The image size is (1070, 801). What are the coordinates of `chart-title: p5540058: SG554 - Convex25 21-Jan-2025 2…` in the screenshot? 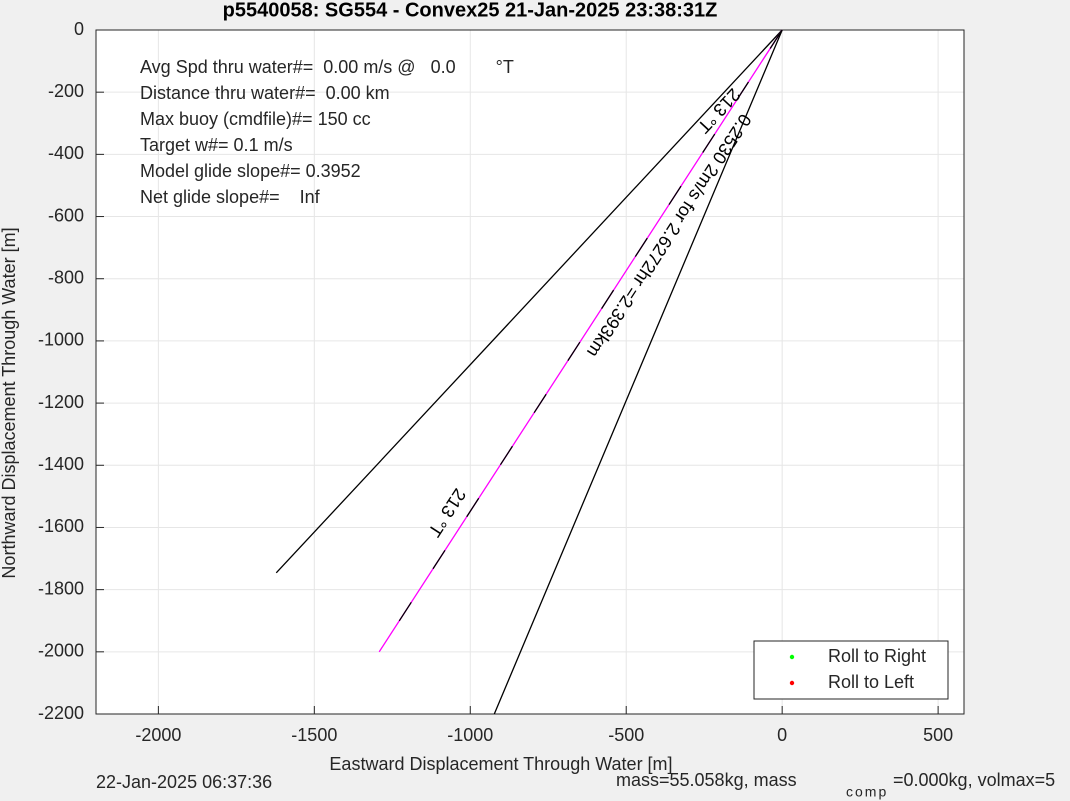 It's located at (470, 10).